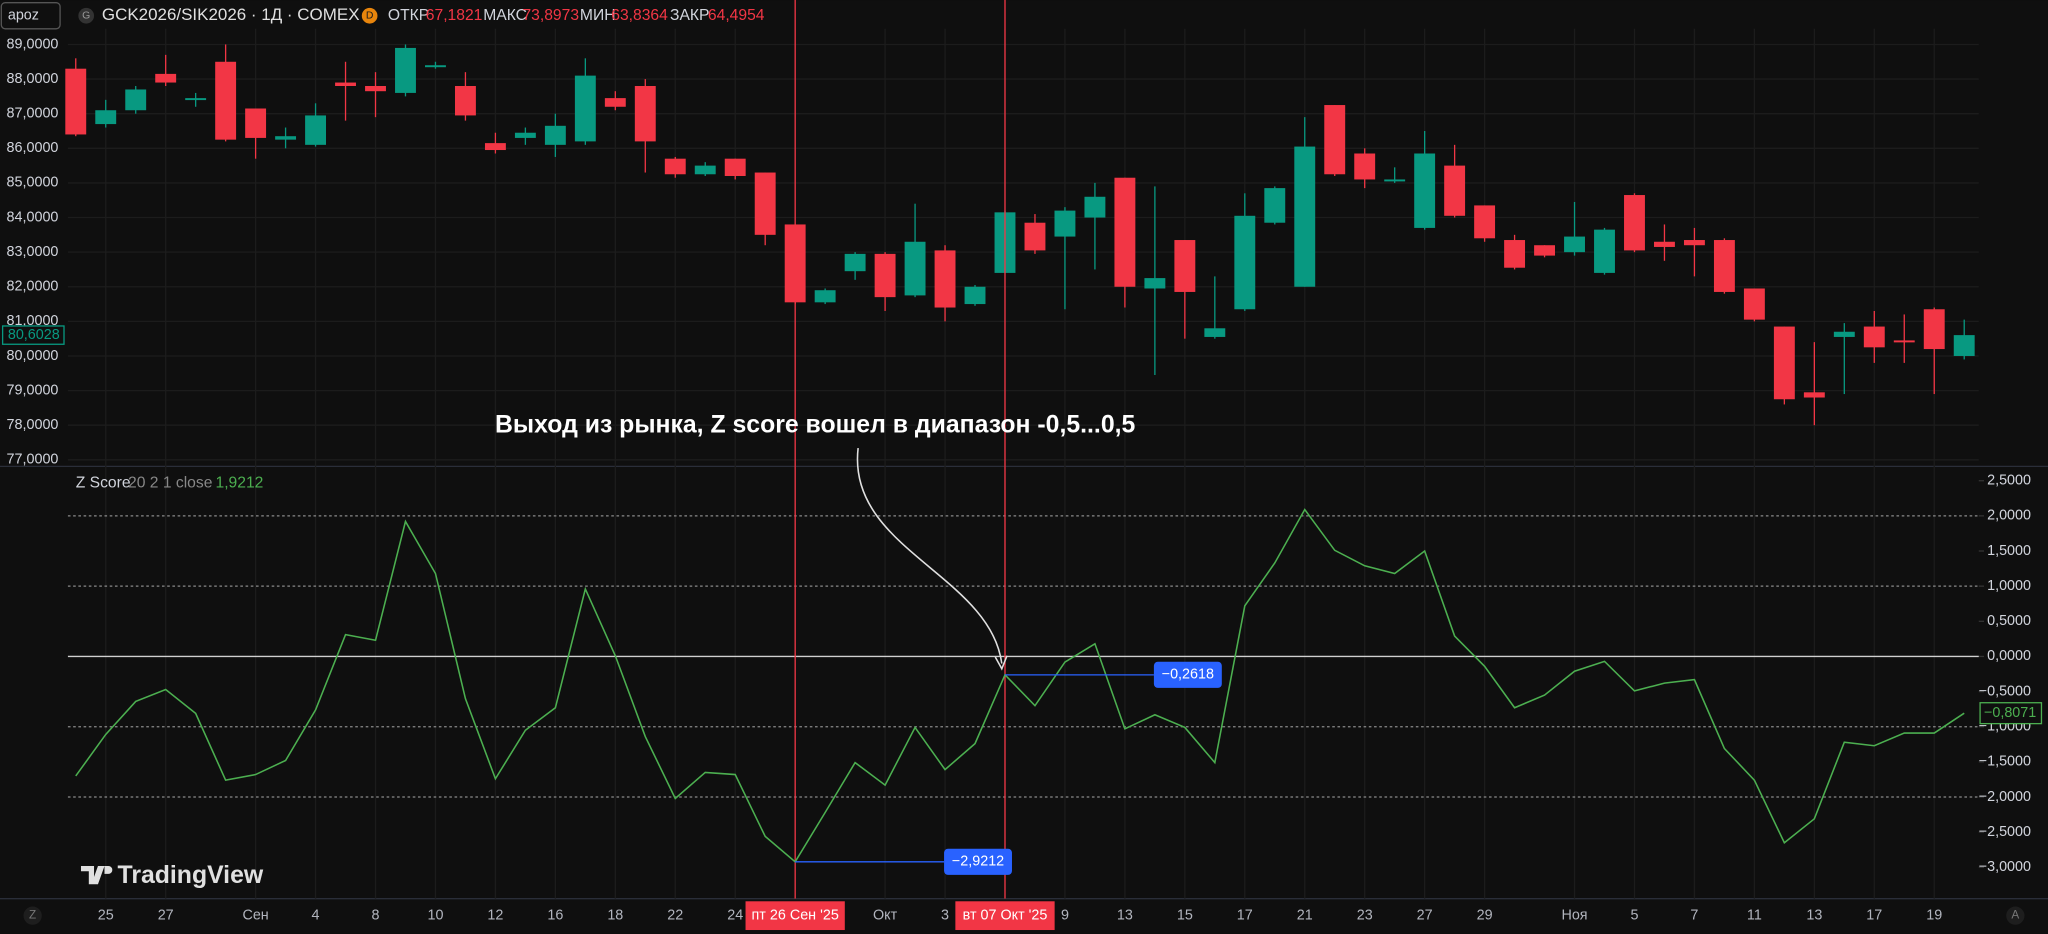  What do you see at coordinates (2005, 867) in the screenshot?
I see `y-tick-label: −3,0000` at bounding box center [2005, 867].